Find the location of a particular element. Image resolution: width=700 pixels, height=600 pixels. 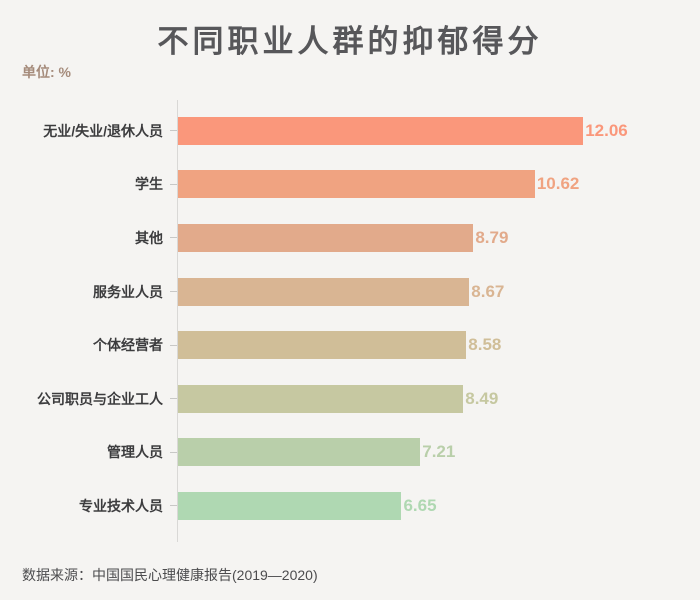

unit-label: 单位: % is located at coordinates (46, 72).